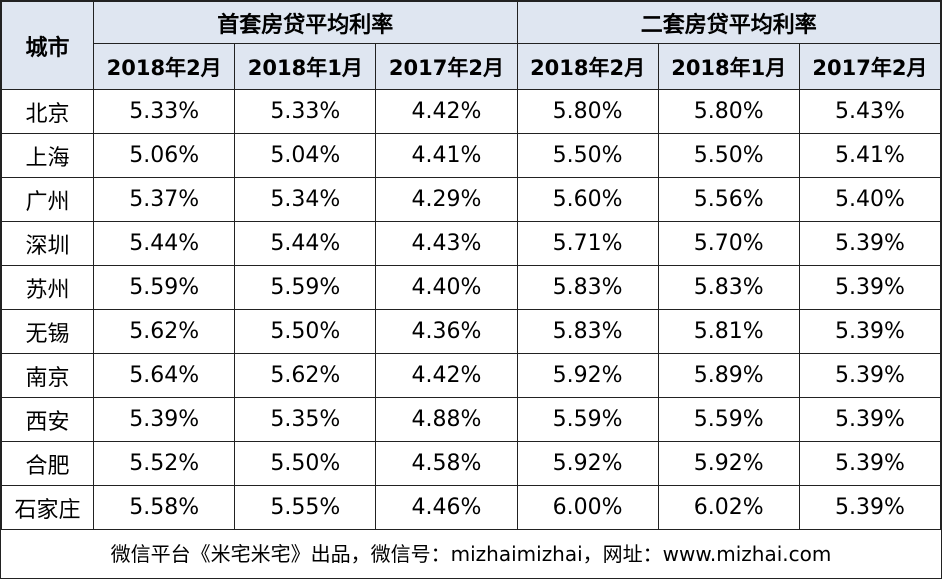 Image resolution: width=942 pixels, height=579 pixels. What do you see at coordinates (870, 199) in the screenshot?
I see `rate-cell: 5.40%` at bounding box center [870, 199].